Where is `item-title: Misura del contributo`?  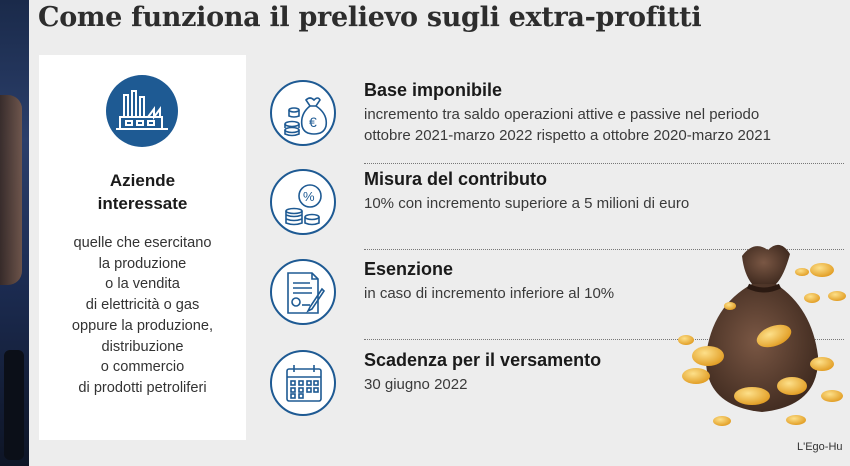
item-title: Misura del contributo is located at coordinates (456, 179).